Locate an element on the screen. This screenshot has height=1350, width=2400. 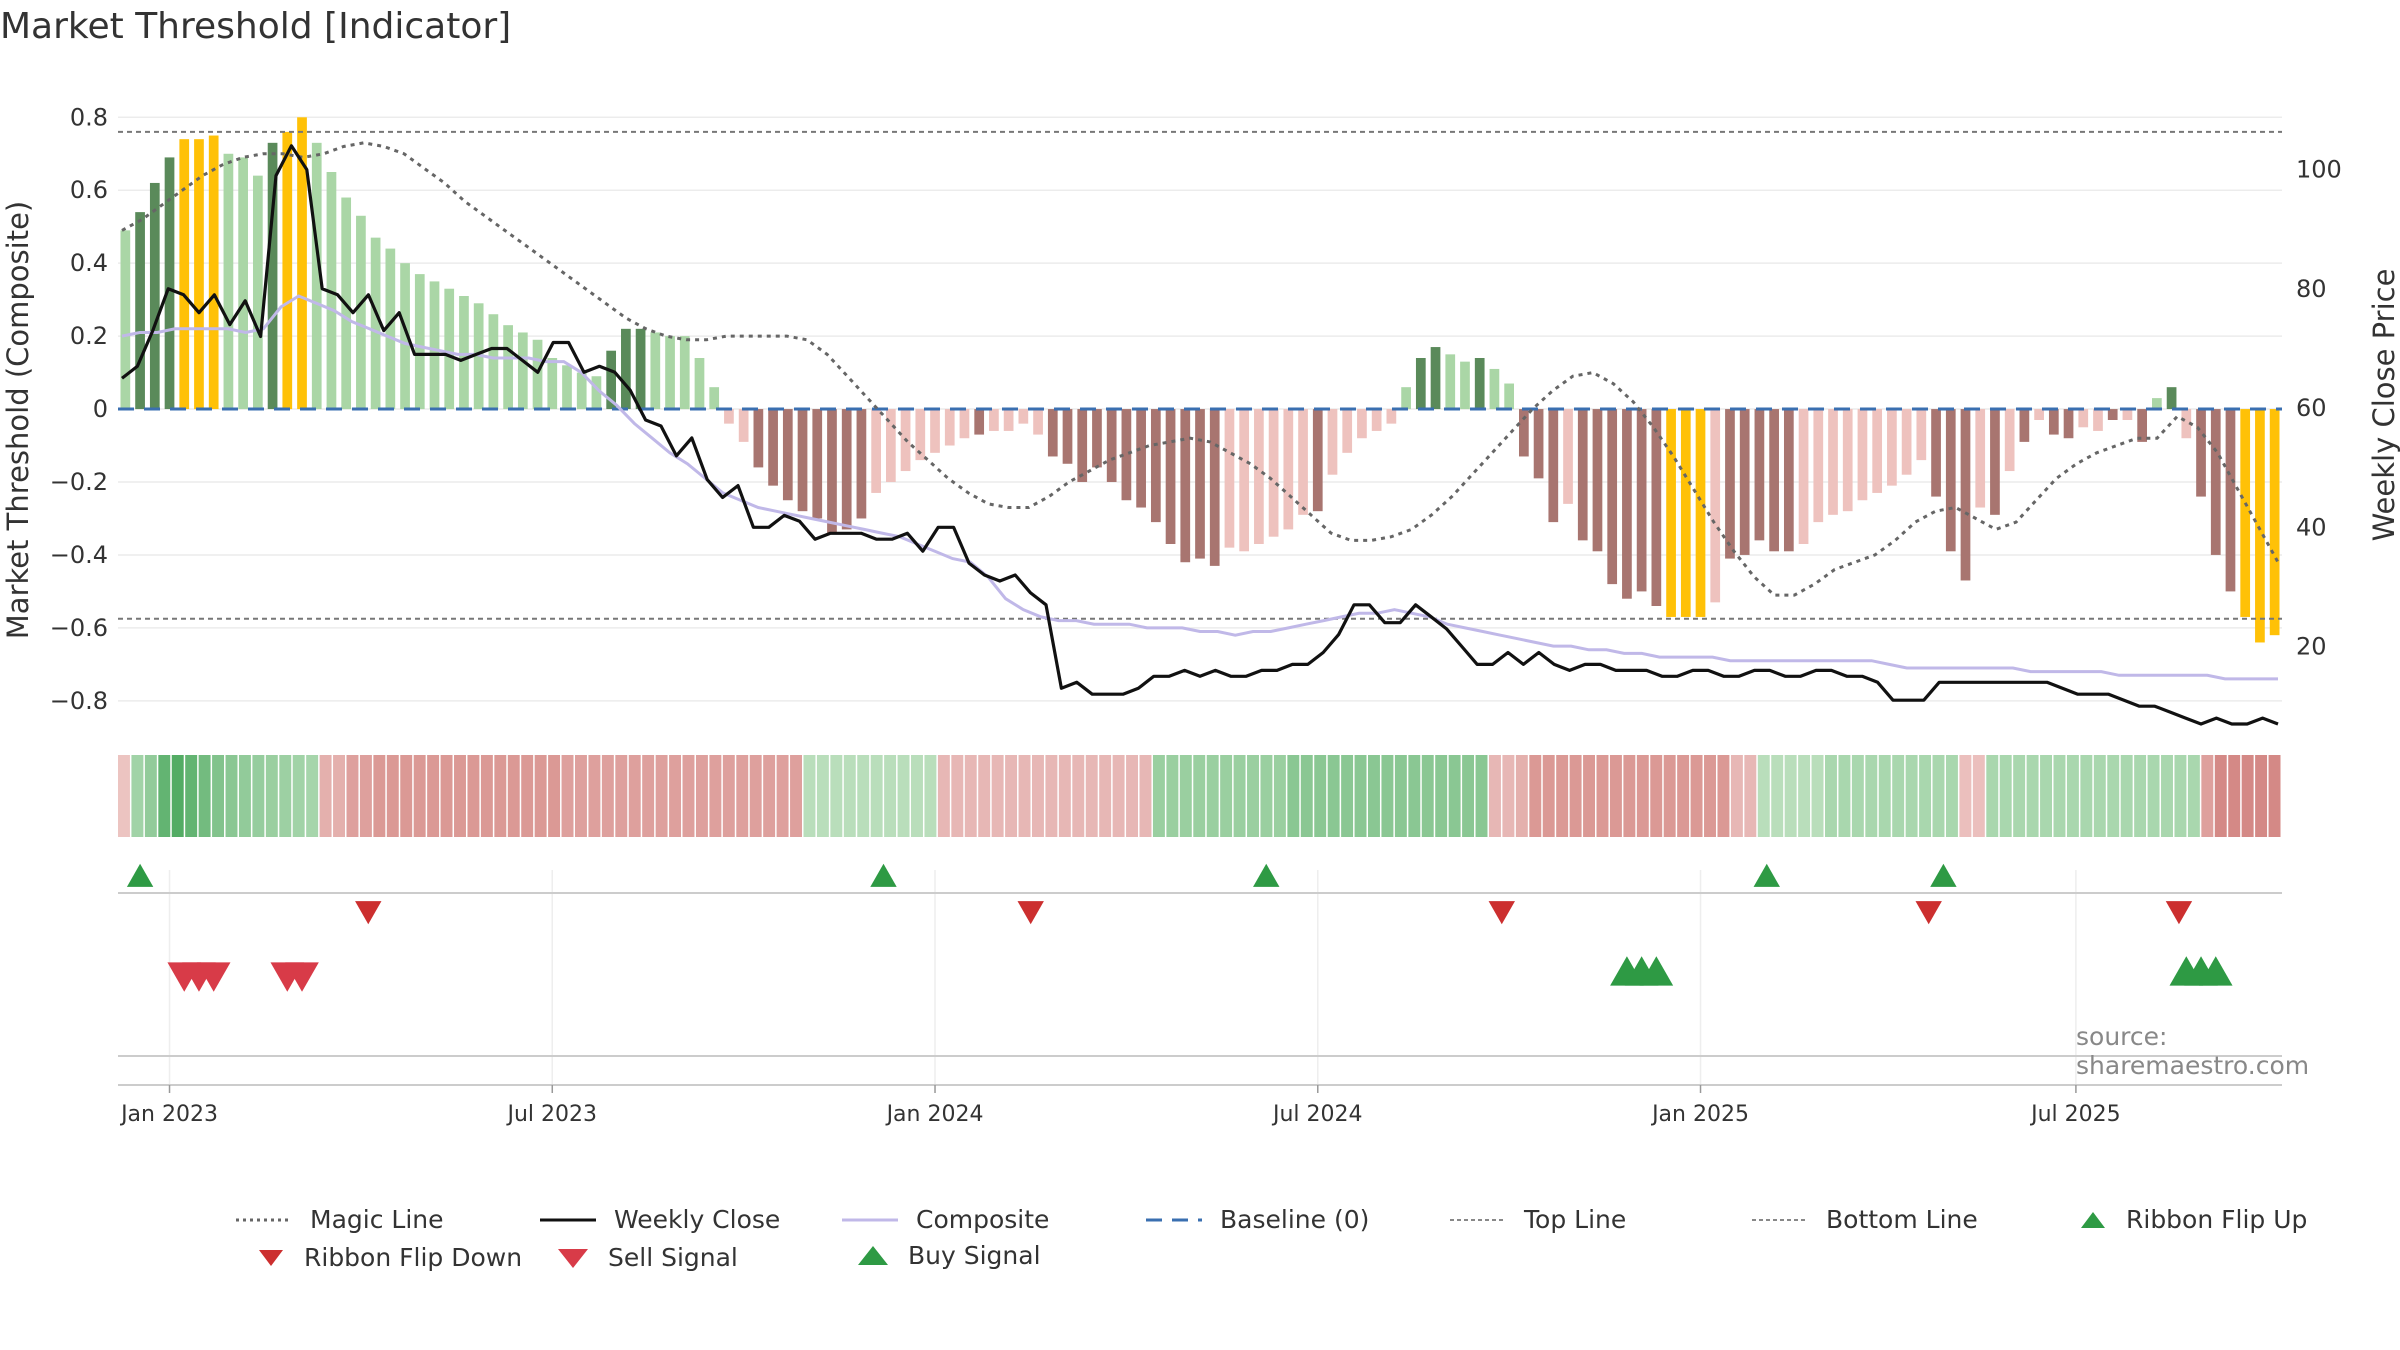
triangle-down-icon is located at coordinates (271, 1257).